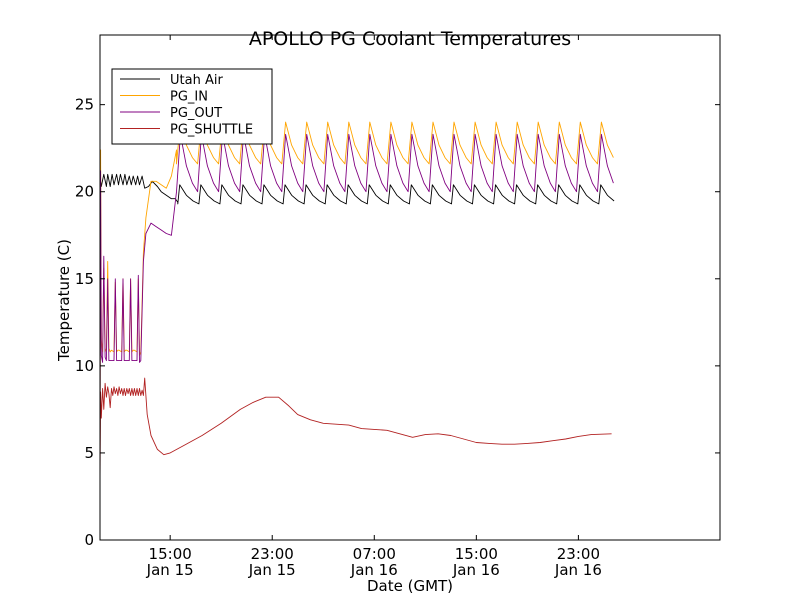 The image size is (800, 600). Describe the element at coordinates (374, 554) in the screenshot. I see `x-tick-label-time: 07:00` at that location.